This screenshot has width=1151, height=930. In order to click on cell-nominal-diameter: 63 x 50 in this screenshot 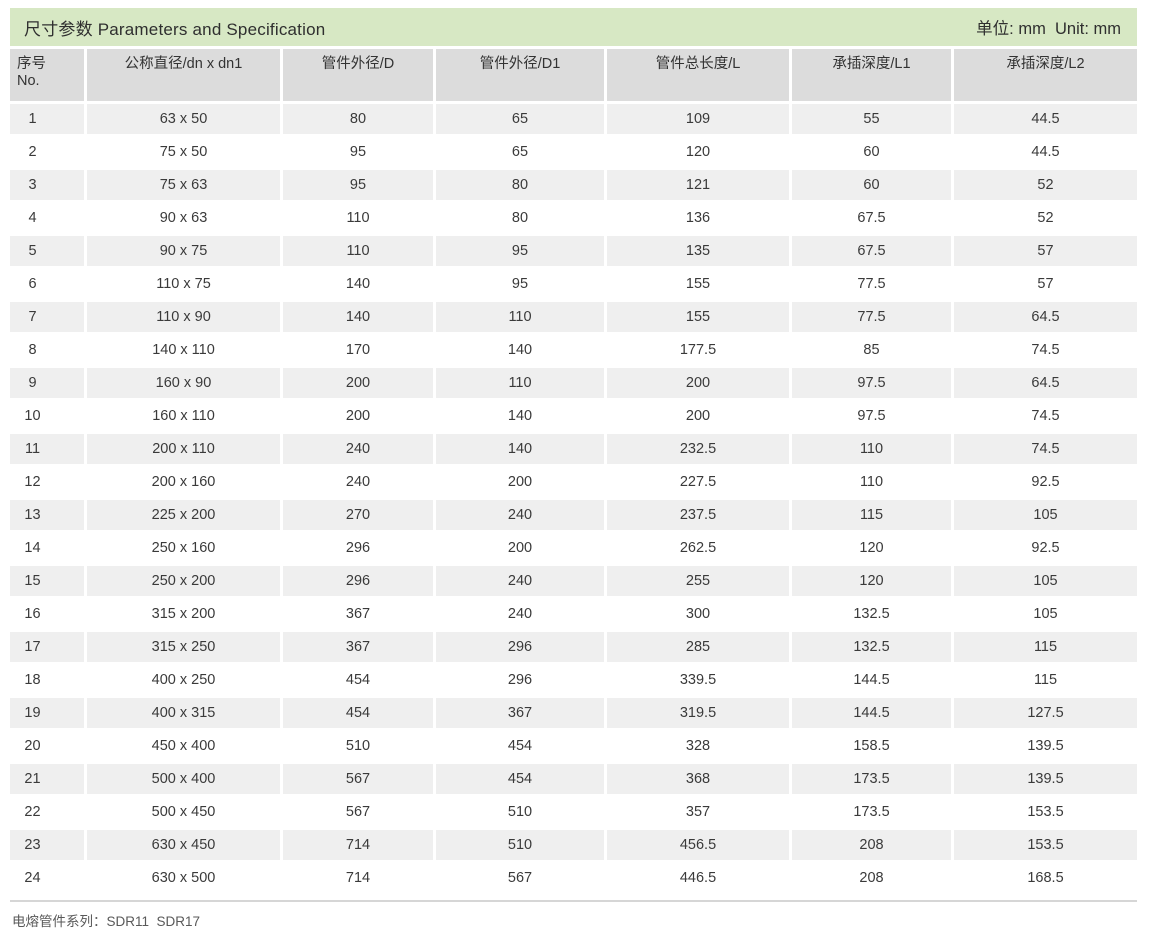, I will do `click(183, 119)`.